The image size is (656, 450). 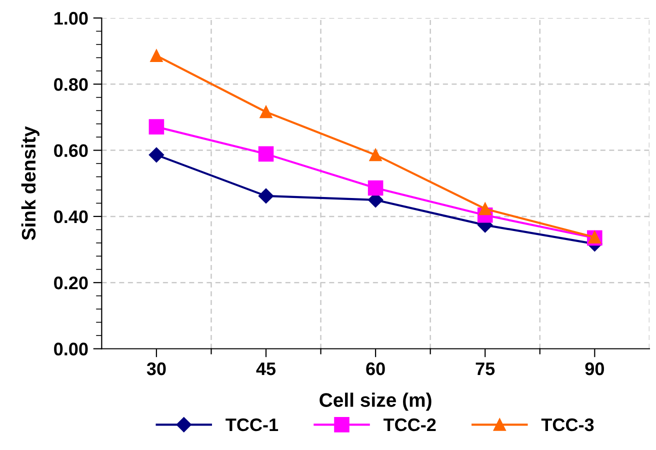 I want to click on y-tick-label: 0.20, so click(x=71, y=283).